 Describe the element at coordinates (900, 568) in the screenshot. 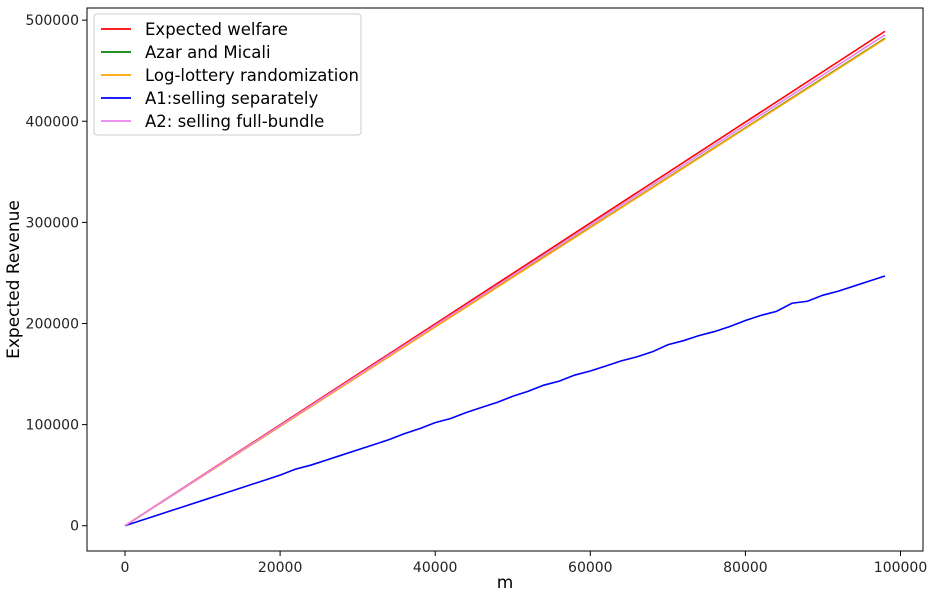

I see `x-tick-label: 100000` at that location.